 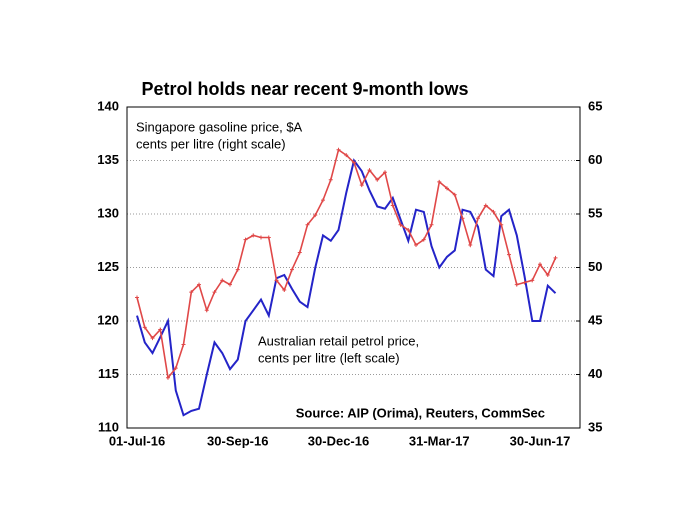 What do you see at coordinates (108, 266) in the screenshot?
I see `y-tick-label: 125` at bounding box center [108, 266].